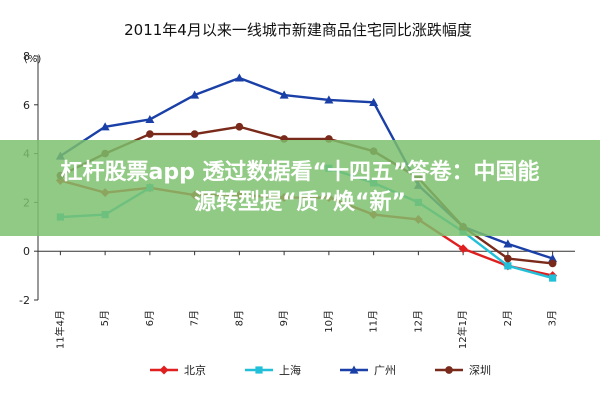 This screenshot has width=600, height=400. I want to click on legend-label: 北京, so click(195, 370).